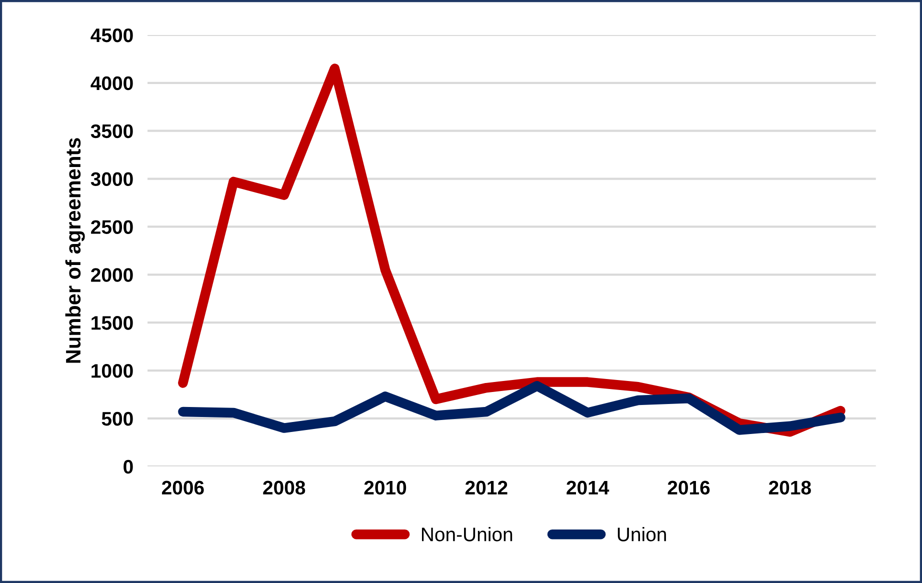 The height and width of the screenshot is (583, 922). Describe the element at coordinates (111, 83) in the screenshot. I see `y-tick-label: 4000` at that location.